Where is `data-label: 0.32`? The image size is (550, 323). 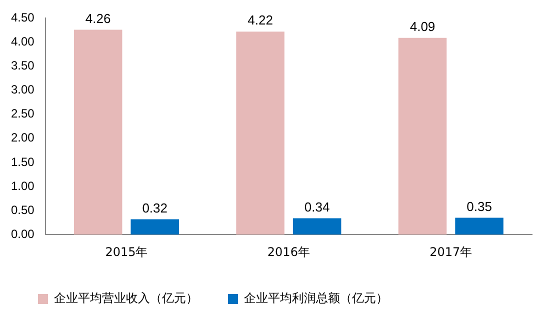 data-label: 0.32 is located at coordinates (155, 208).